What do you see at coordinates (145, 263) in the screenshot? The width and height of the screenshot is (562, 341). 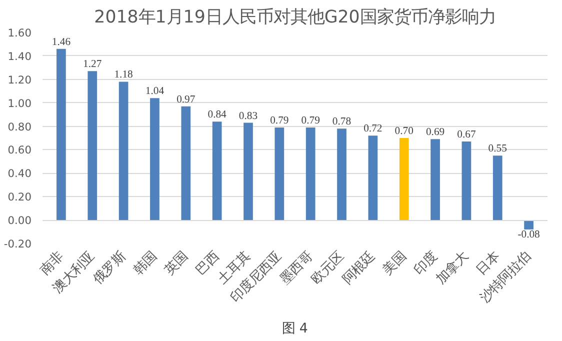 I see `x-tick-label: 韩国` at bounding box center [145, 263].